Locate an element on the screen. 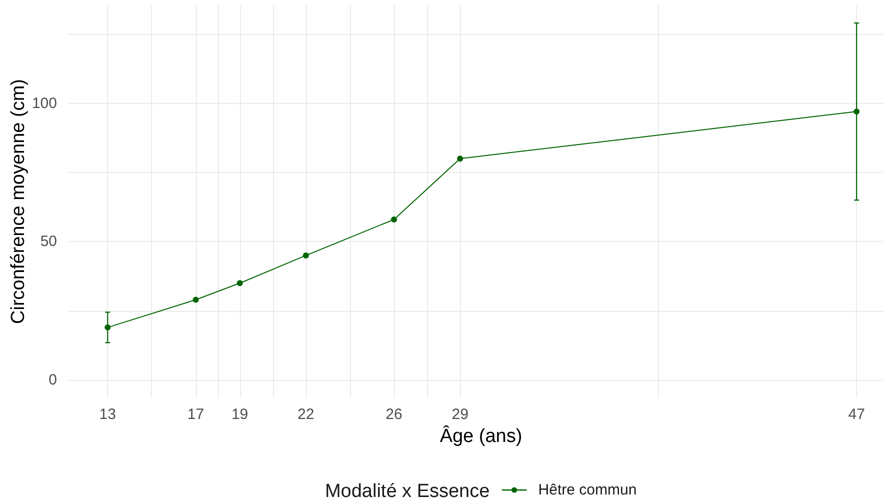 The image size is (883, 502). y-tick-label: 50 is located at coordinates (48, 241).